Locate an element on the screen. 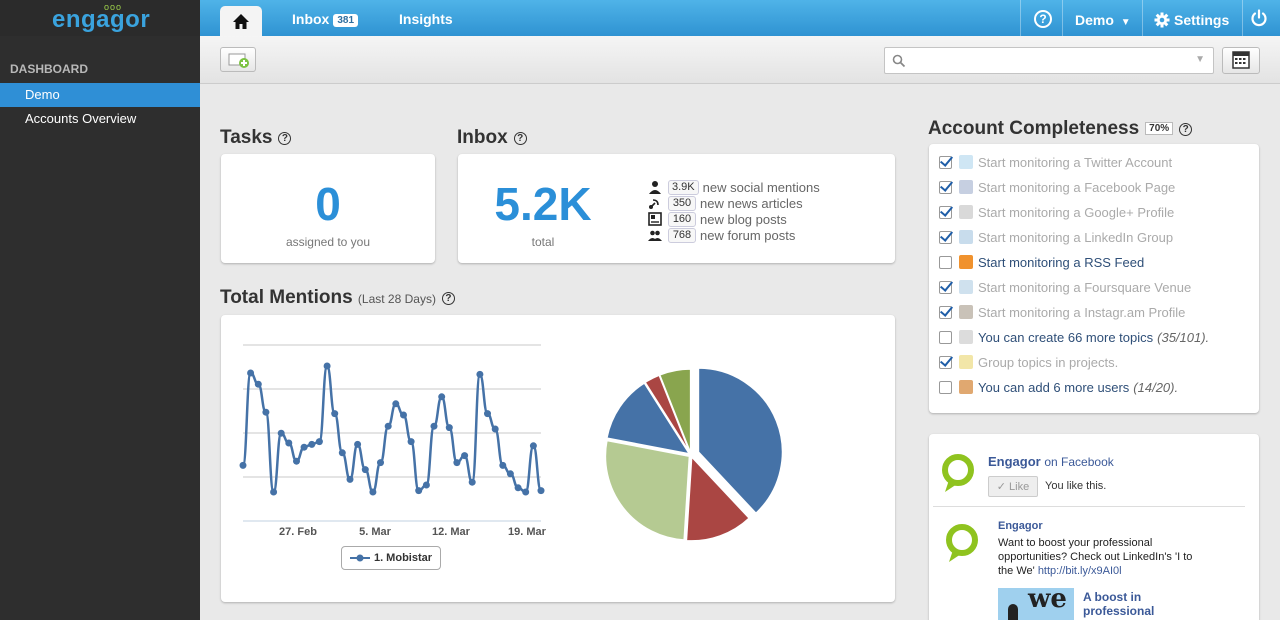  search-box: ▼ is located at coordinates (1049, 60).